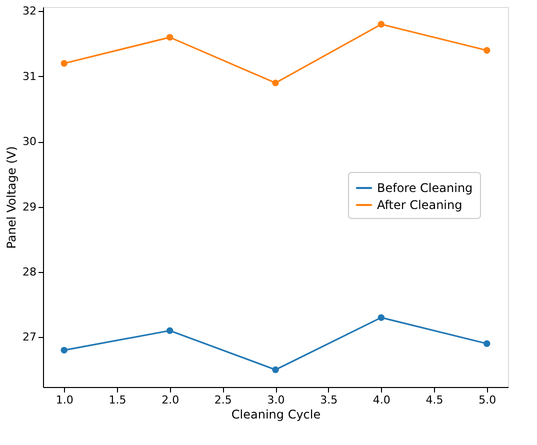 Image resolution: width=537 pixels, height=445 pixels. I want to click on y-tick-label: 29, so click(29, 207).